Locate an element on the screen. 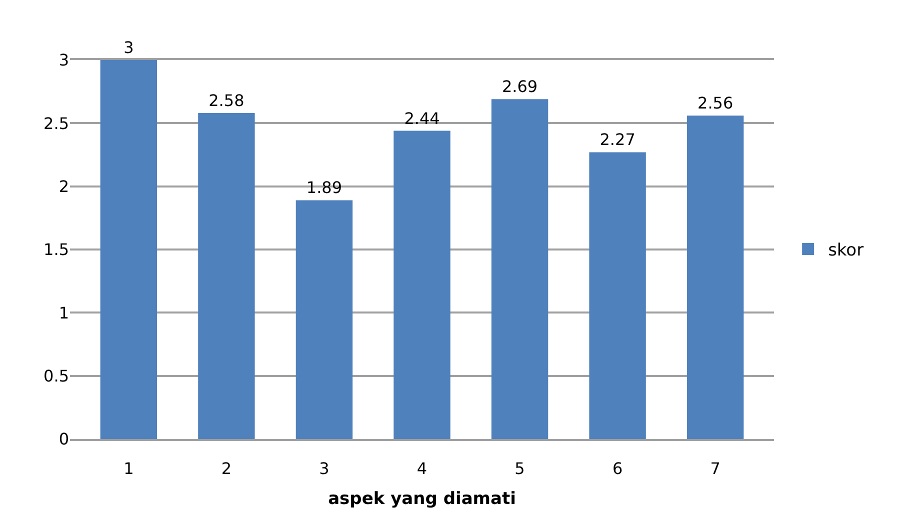 The width and height of the screenshot is (904, 529). y-tick-label: 1 is located at coordinates (63, 312).